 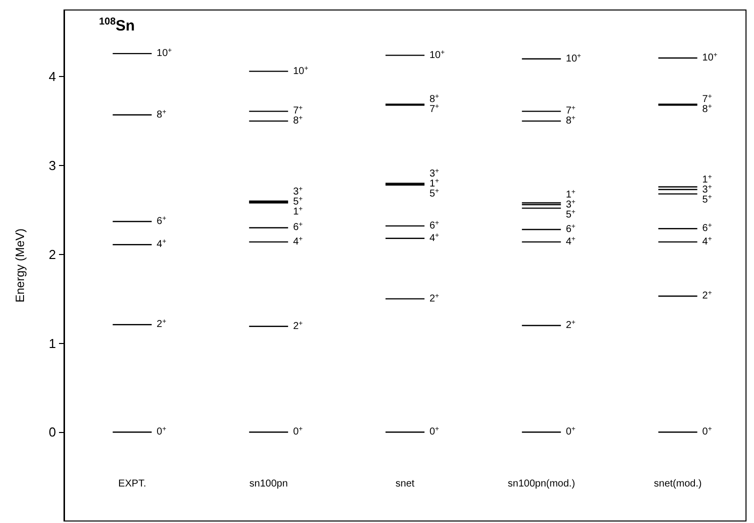 What do you see at coordinates (52, 432) in the screenshot?
I see `y-tick-label: 0` at bounding box center [52, 432].